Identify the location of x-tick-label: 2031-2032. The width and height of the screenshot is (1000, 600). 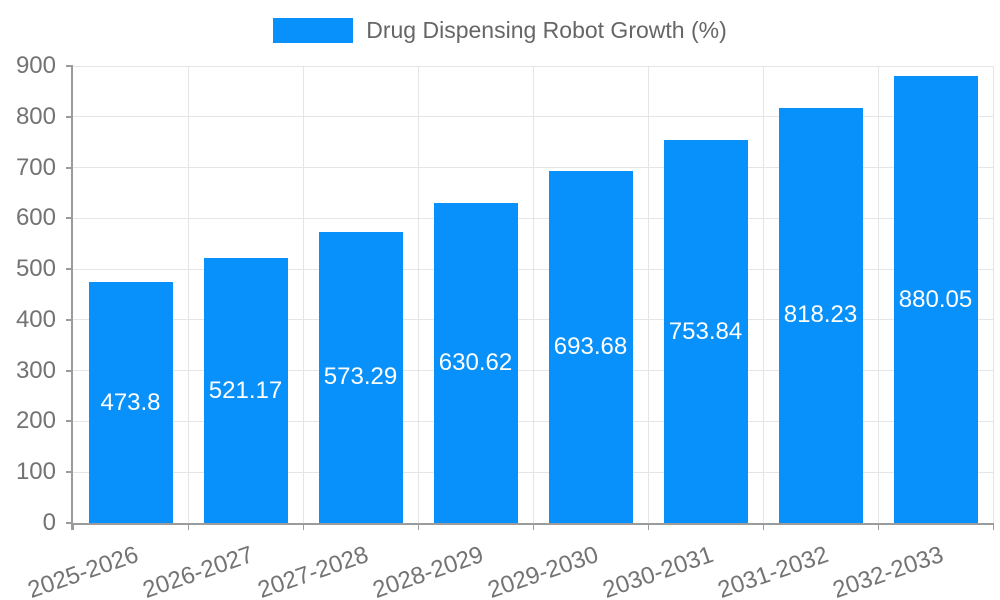
(772, 570).